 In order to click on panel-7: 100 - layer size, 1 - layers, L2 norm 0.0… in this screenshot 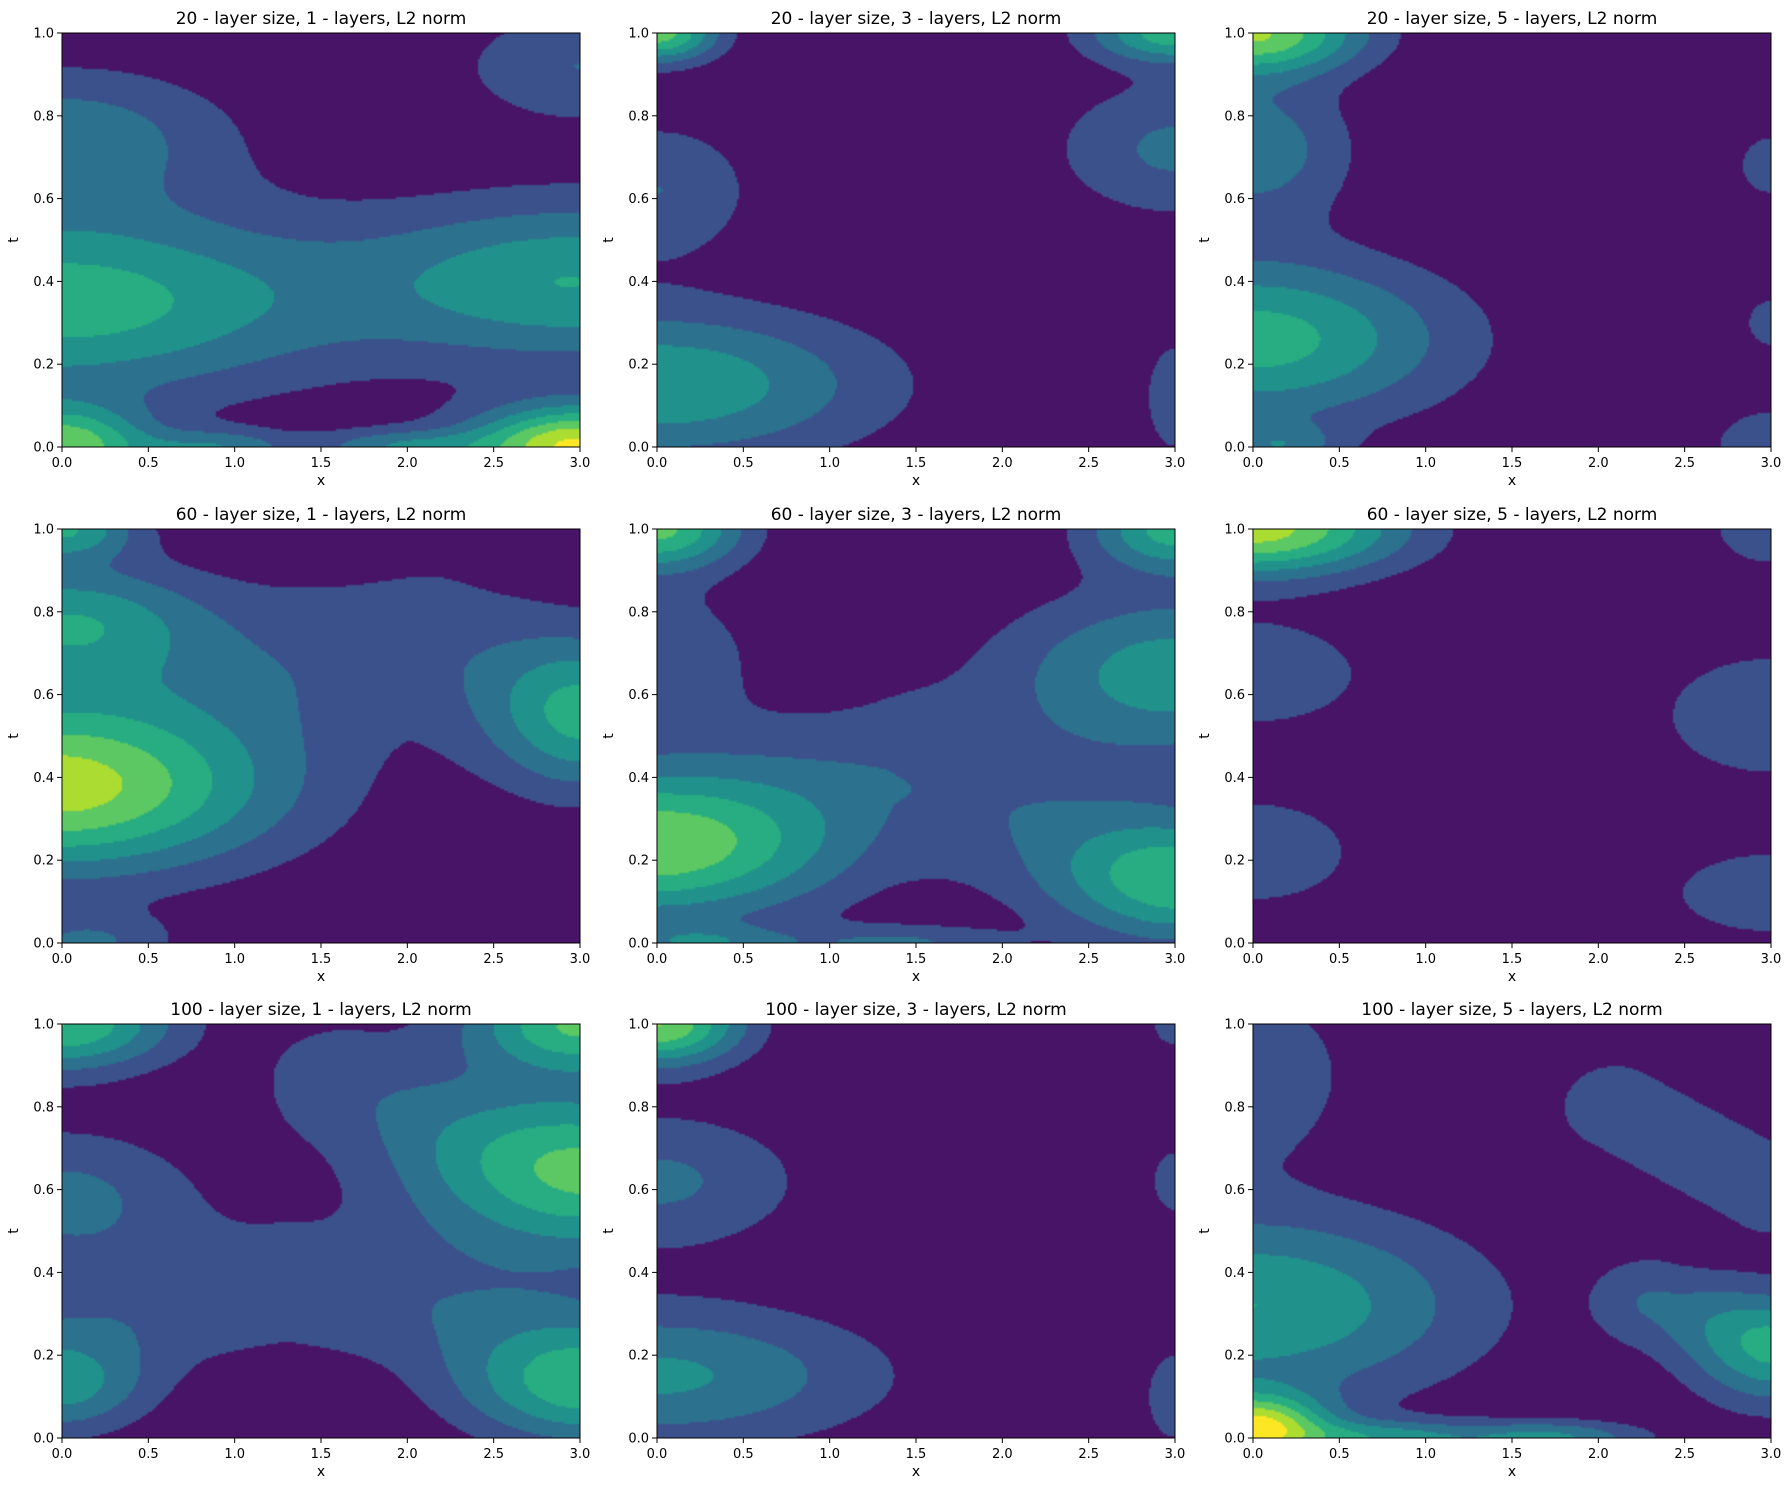, I will do `click(298, 1240)`.